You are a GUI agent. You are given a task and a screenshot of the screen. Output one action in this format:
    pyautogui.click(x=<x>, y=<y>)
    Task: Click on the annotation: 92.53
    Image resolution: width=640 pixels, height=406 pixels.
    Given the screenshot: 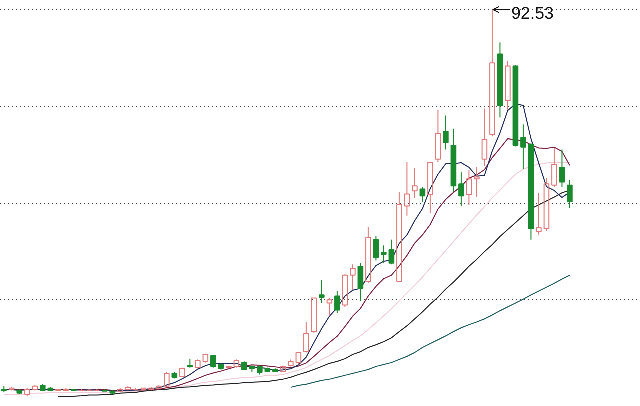 What is the action you would take?
    pyautogui.click(x=532, y=13)
    